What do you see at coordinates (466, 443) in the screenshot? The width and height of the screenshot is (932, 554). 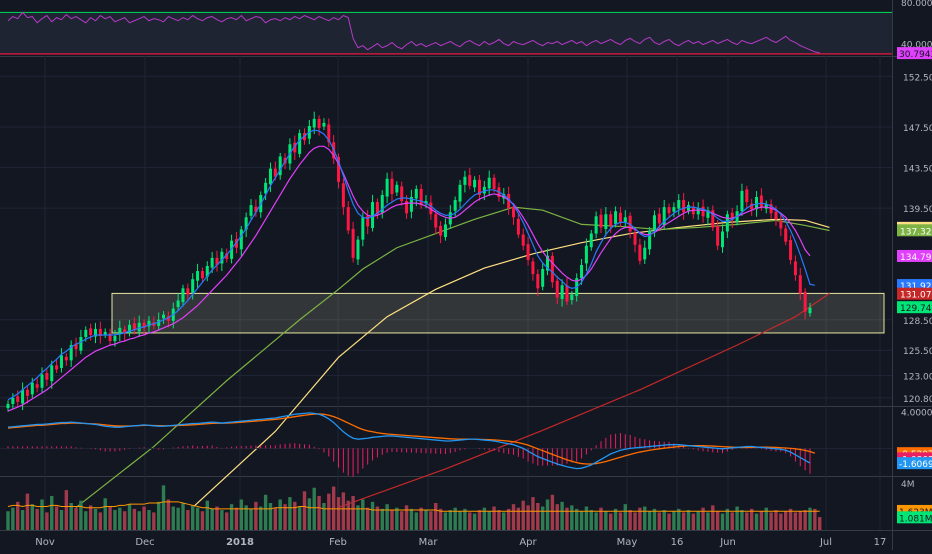 I see `macd-panel: 4.0000-0.5207-1.0863-1.6069` at bounding box center [466, 443].